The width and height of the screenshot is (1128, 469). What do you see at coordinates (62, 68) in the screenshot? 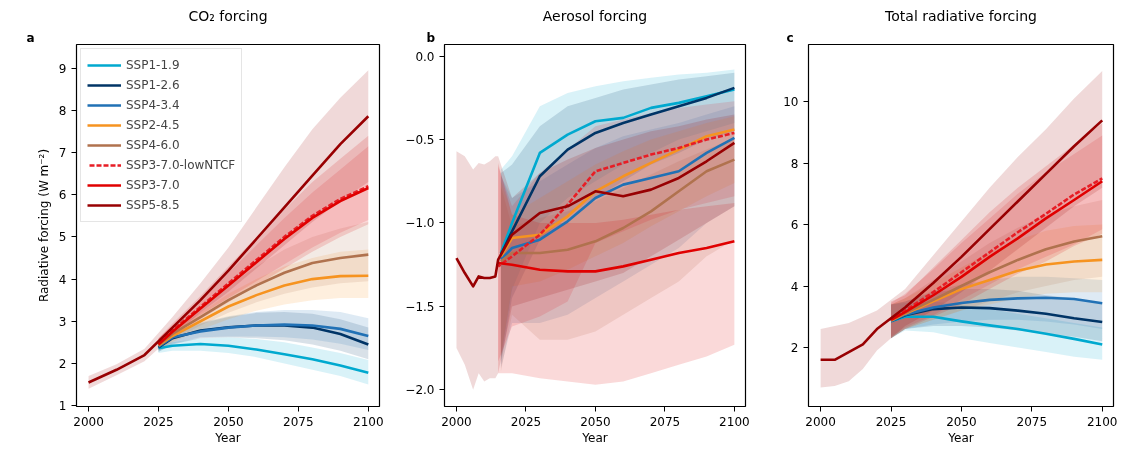
I see `y-tick-label: 9` at bounding box center [62, 68].